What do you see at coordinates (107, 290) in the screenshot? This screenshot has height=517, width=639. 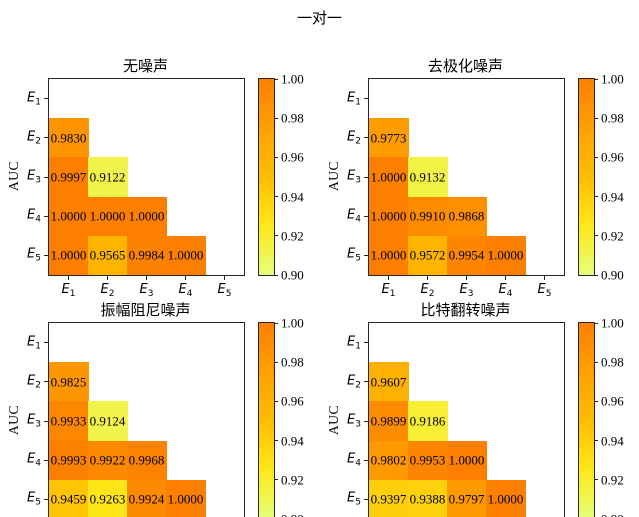 I see `x-tick-label: E2` at bounding box center [107, 290].